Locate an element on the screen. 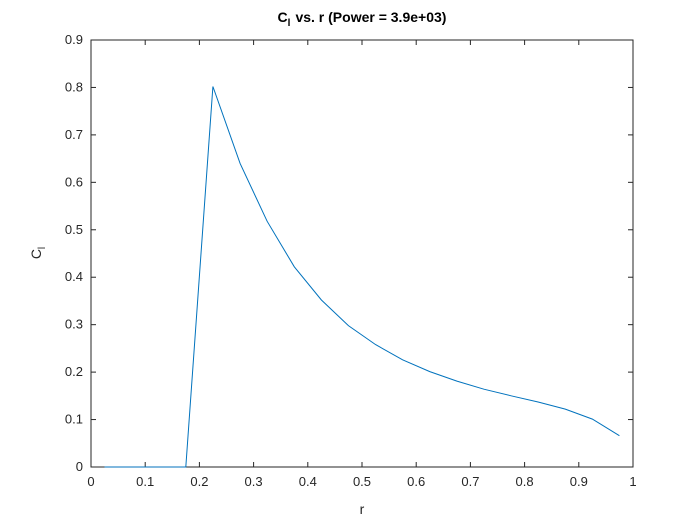 Image resolution: width=700 pixels, height=525 pixels. y-tick-label: 0.6 is located at coordinates (74, 181).